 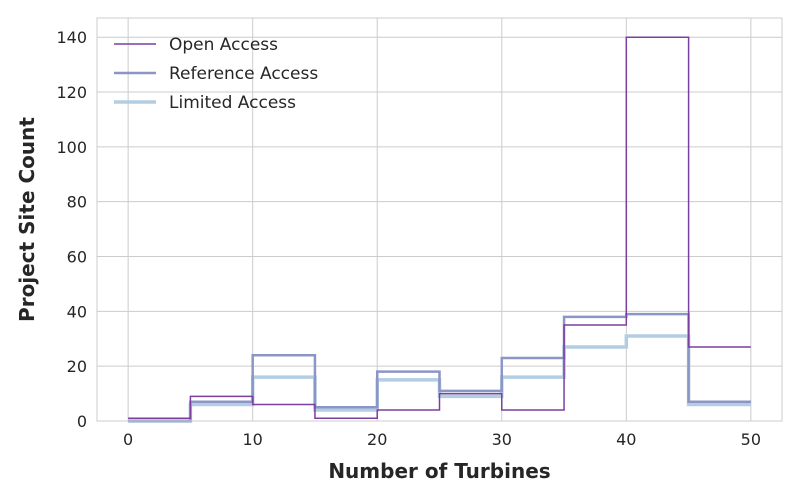 What do you see at coordinates (71, 147) in the screenshot?
I see `y-tick-label: 100` at bounding box center [71, 147].